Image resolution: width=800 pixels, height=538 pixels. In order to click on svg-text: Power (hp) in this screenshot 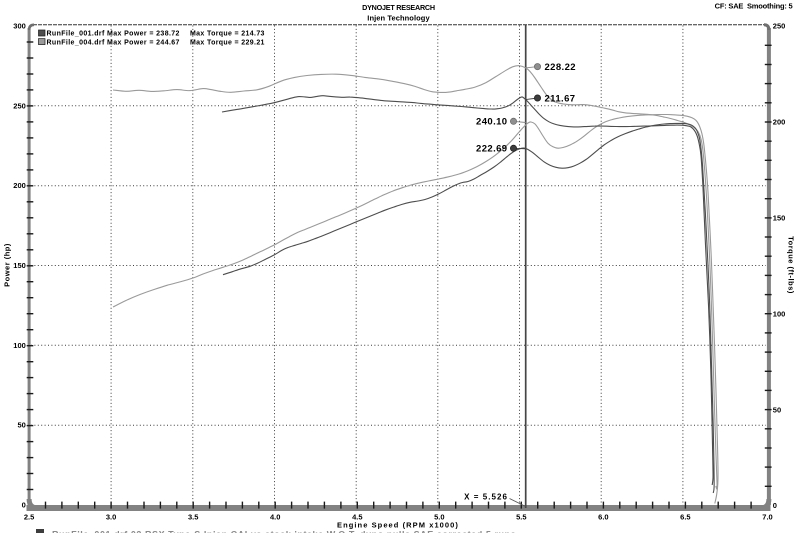, I will do `click(7, 265)`.